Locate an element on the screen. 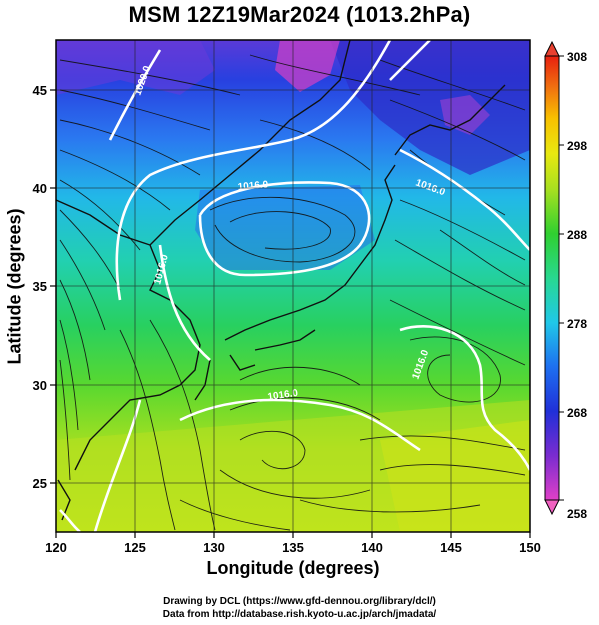 The height and width of the screenshot is (625, 599). y-tick-30: 30 is located at coordinates (40, 385).